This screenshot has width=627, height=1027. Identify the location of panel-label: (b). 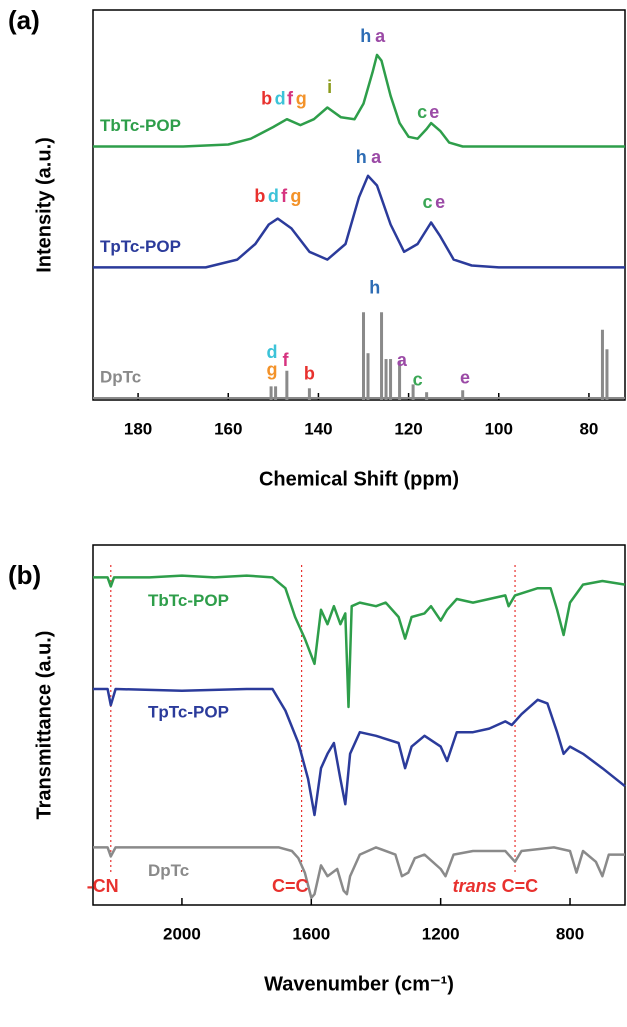
(24, 575).